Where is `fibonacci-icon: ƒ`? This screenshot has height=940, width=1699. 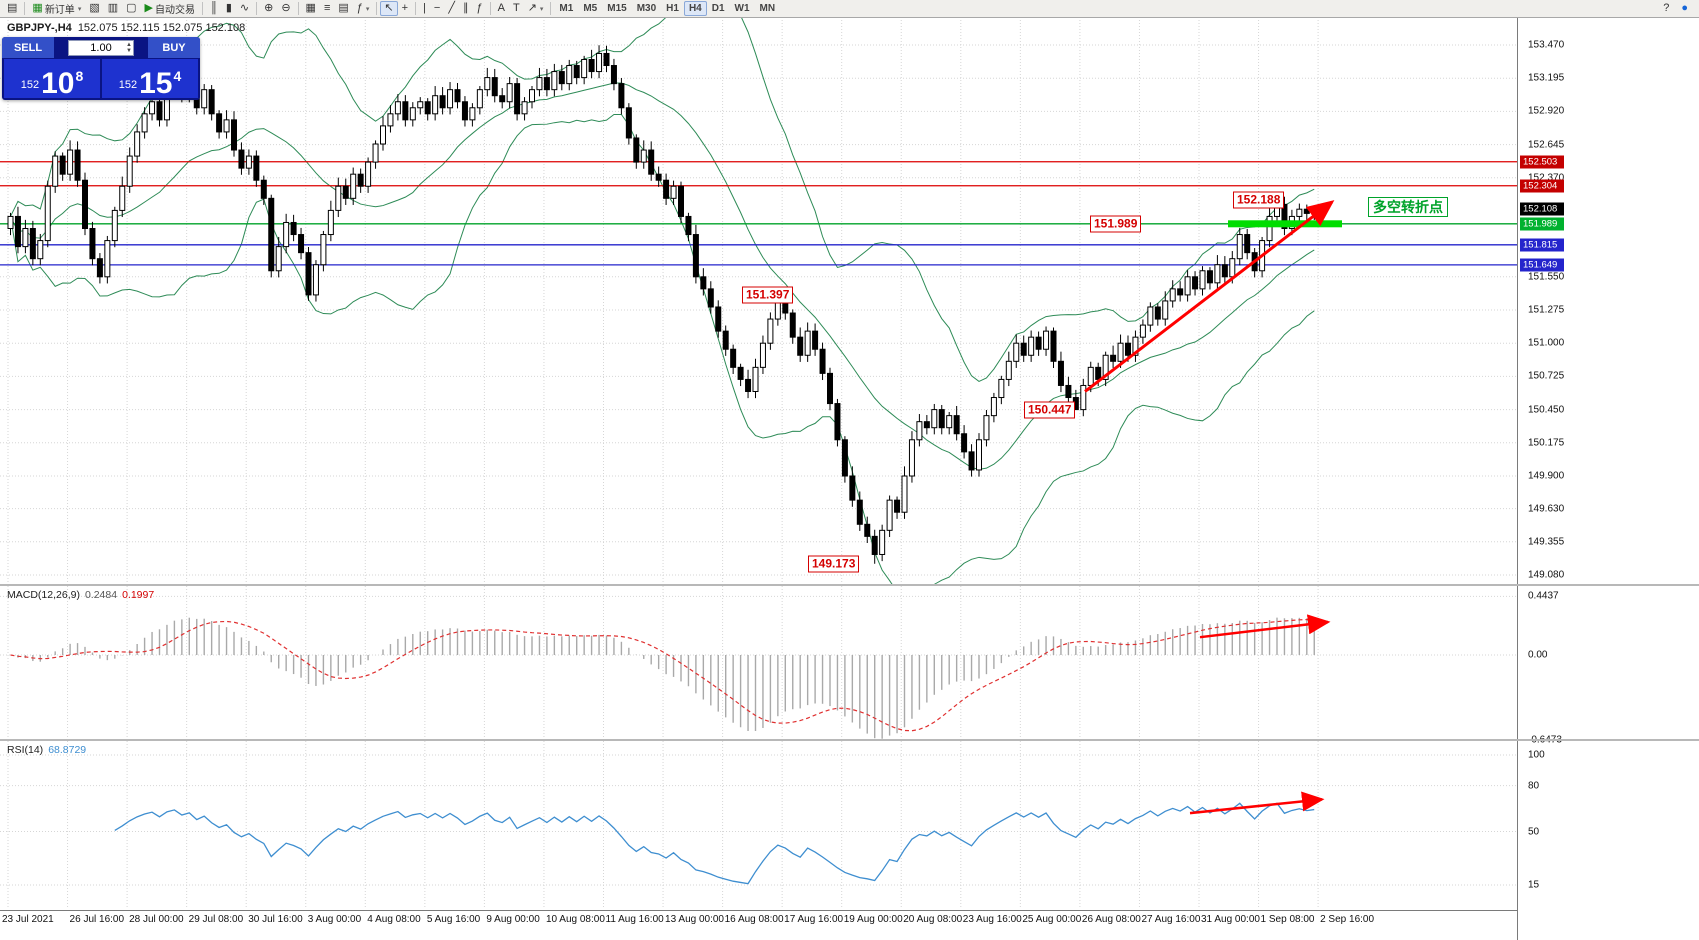 fibonacci-icon: ƒ is located at coordinates (479, 8).